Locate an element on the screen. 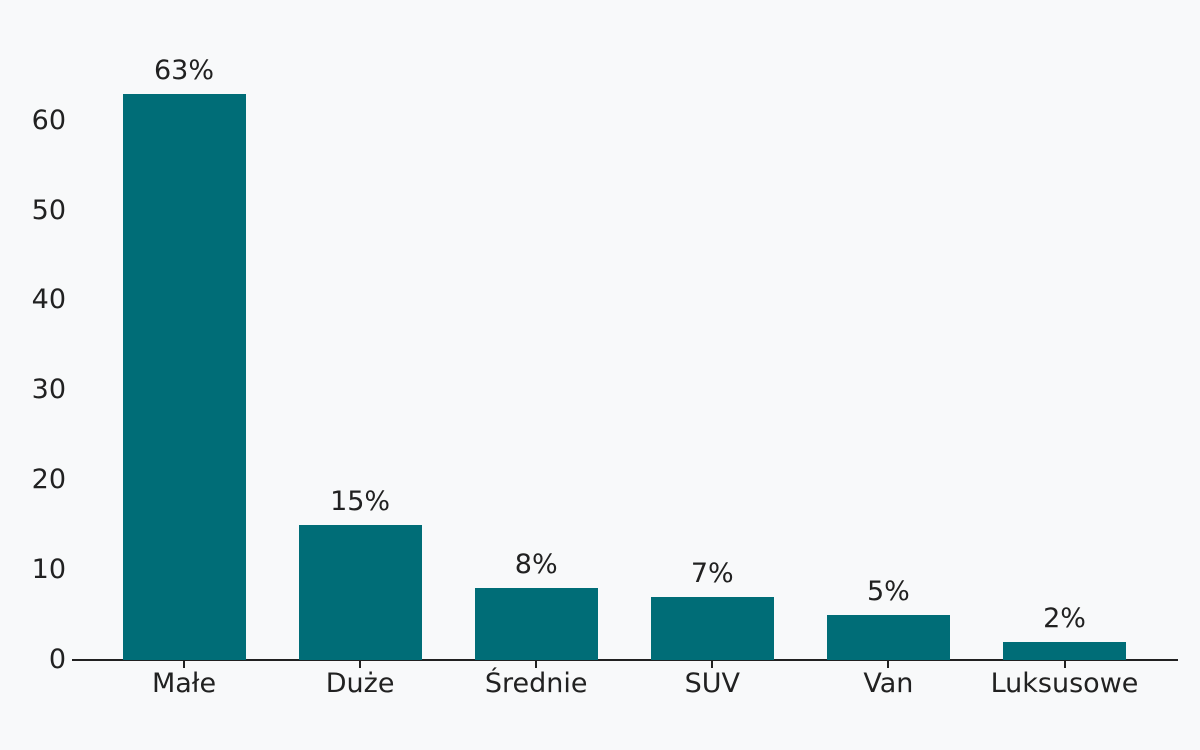 Image resolution: width=1200 pixels, height=750 pixels. bar-value-label: 63% is located at coordinates (183, 70).